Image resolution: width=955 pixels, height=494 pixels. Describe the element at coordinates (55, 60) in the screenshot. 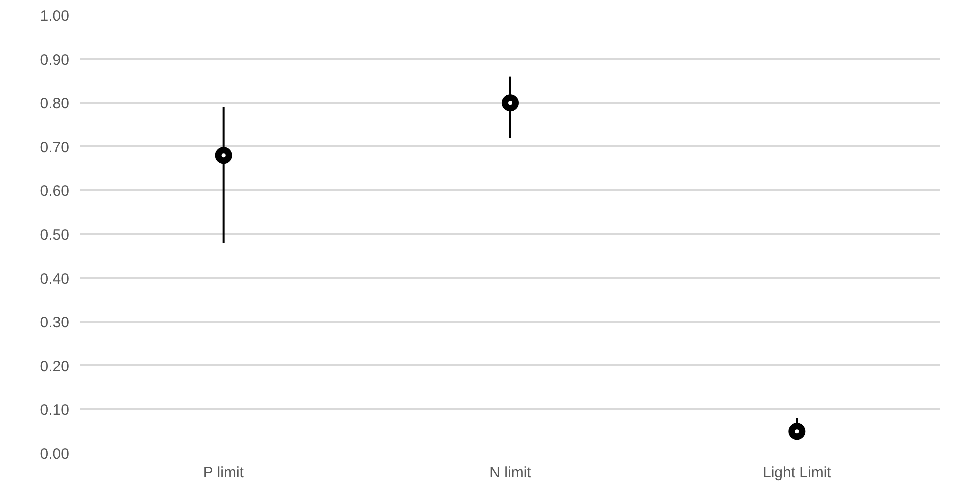

I see `y-tick-label: 0.90` at that location.